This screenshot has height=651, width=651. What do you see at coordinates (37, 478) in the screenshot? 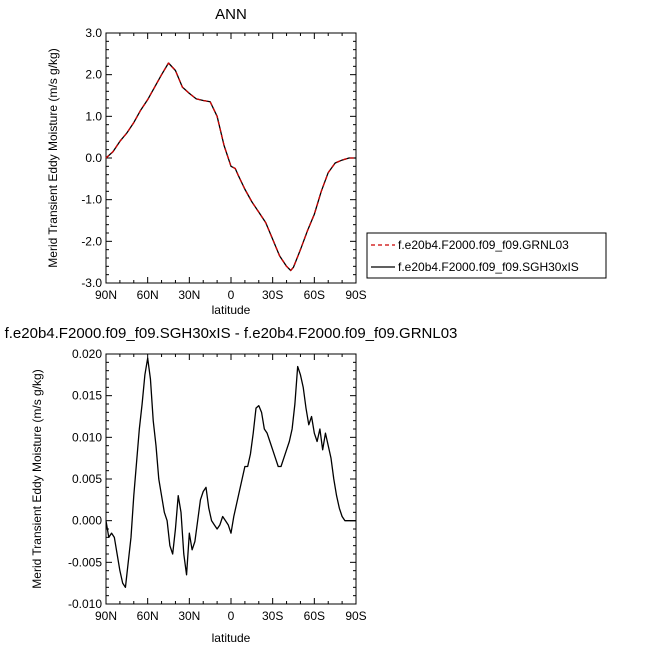
I see `bottom-ylabel: Merid Transient Eddy Moisture (m/s g/kg)` at bounding box center [37, 478].